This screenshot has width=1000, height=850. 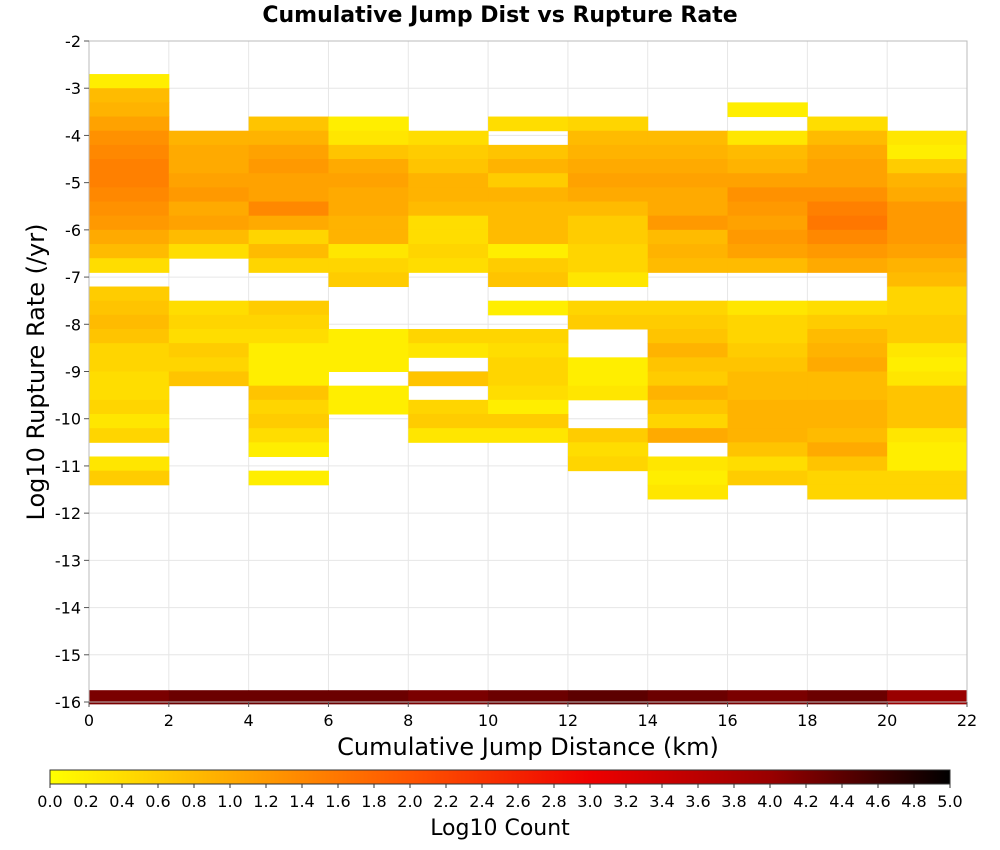 What do you see at coordinates (68, 513) in the screenshot?
I see `y-tick-label: -12` at bounding box center [68, 513].